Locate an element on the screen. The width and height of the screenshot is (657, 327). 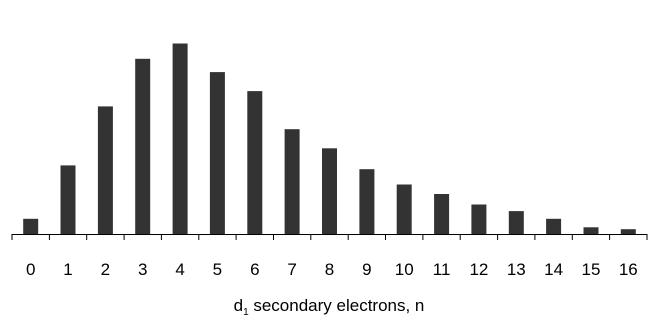
x-axis-title-subscript: 1 is located at coordinates (246, 312).